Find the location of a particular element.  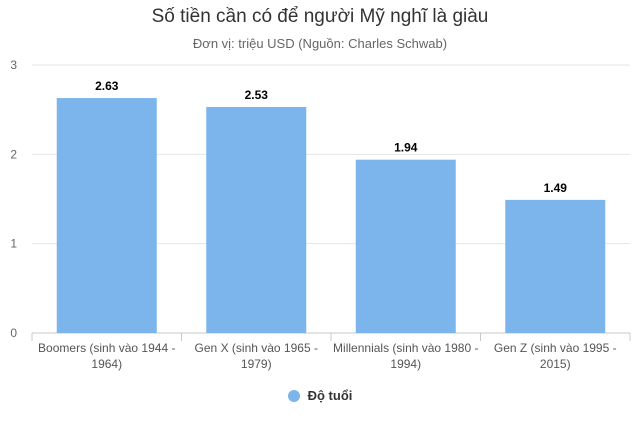

x-tick-label: 1994) is located at coordinates (405, 364).